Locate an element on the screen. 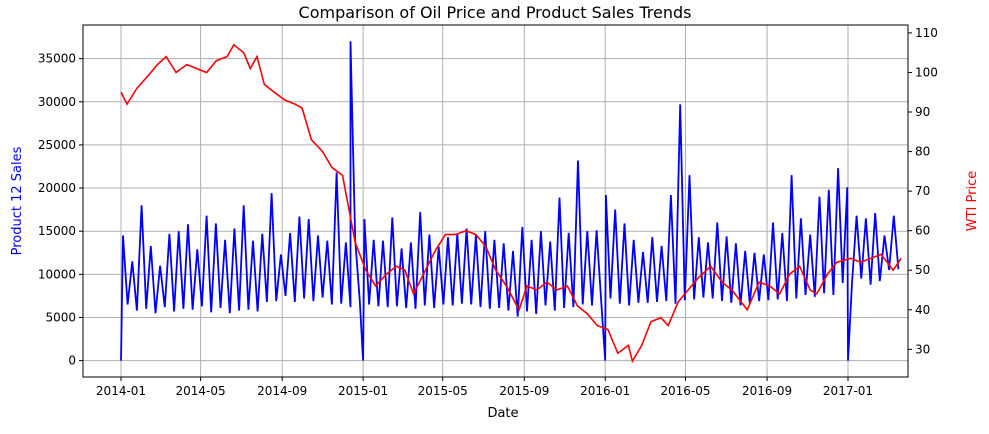  right-y-tick-label: 70 is located at coordinates (922, 191).